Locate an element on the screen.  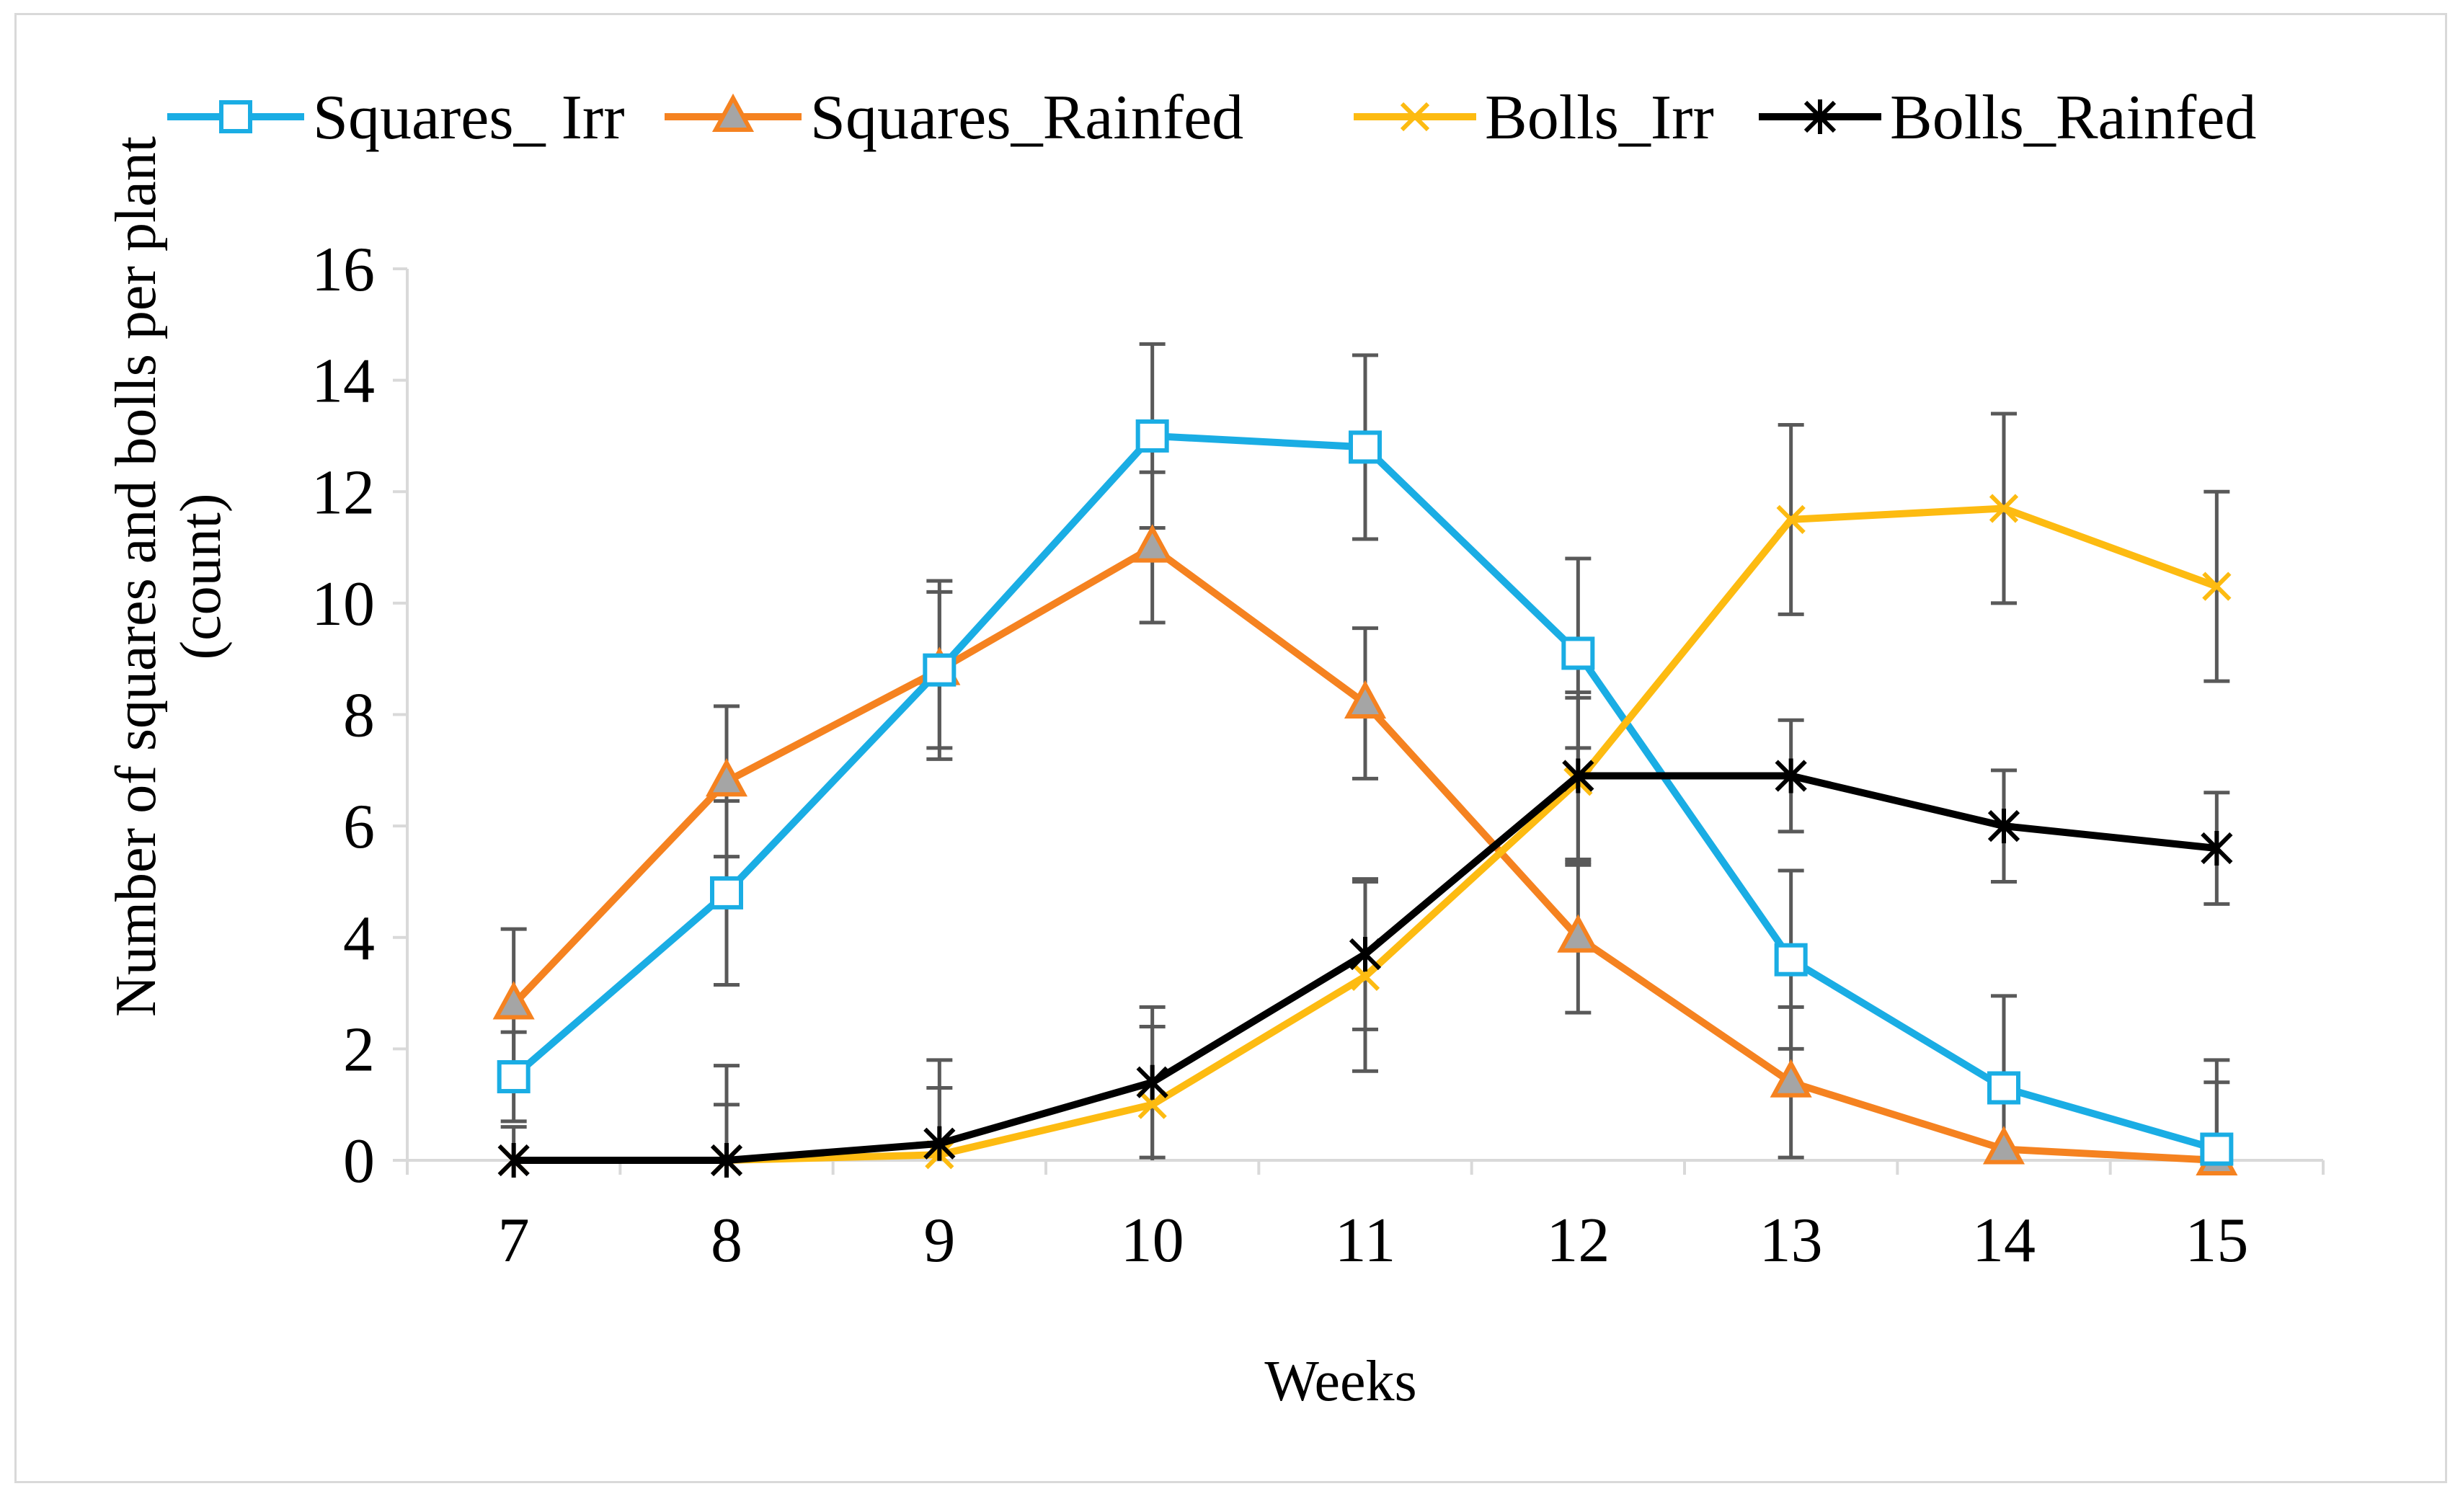
legend-label: Squares_ Irr is located at coordinates (469, 118).